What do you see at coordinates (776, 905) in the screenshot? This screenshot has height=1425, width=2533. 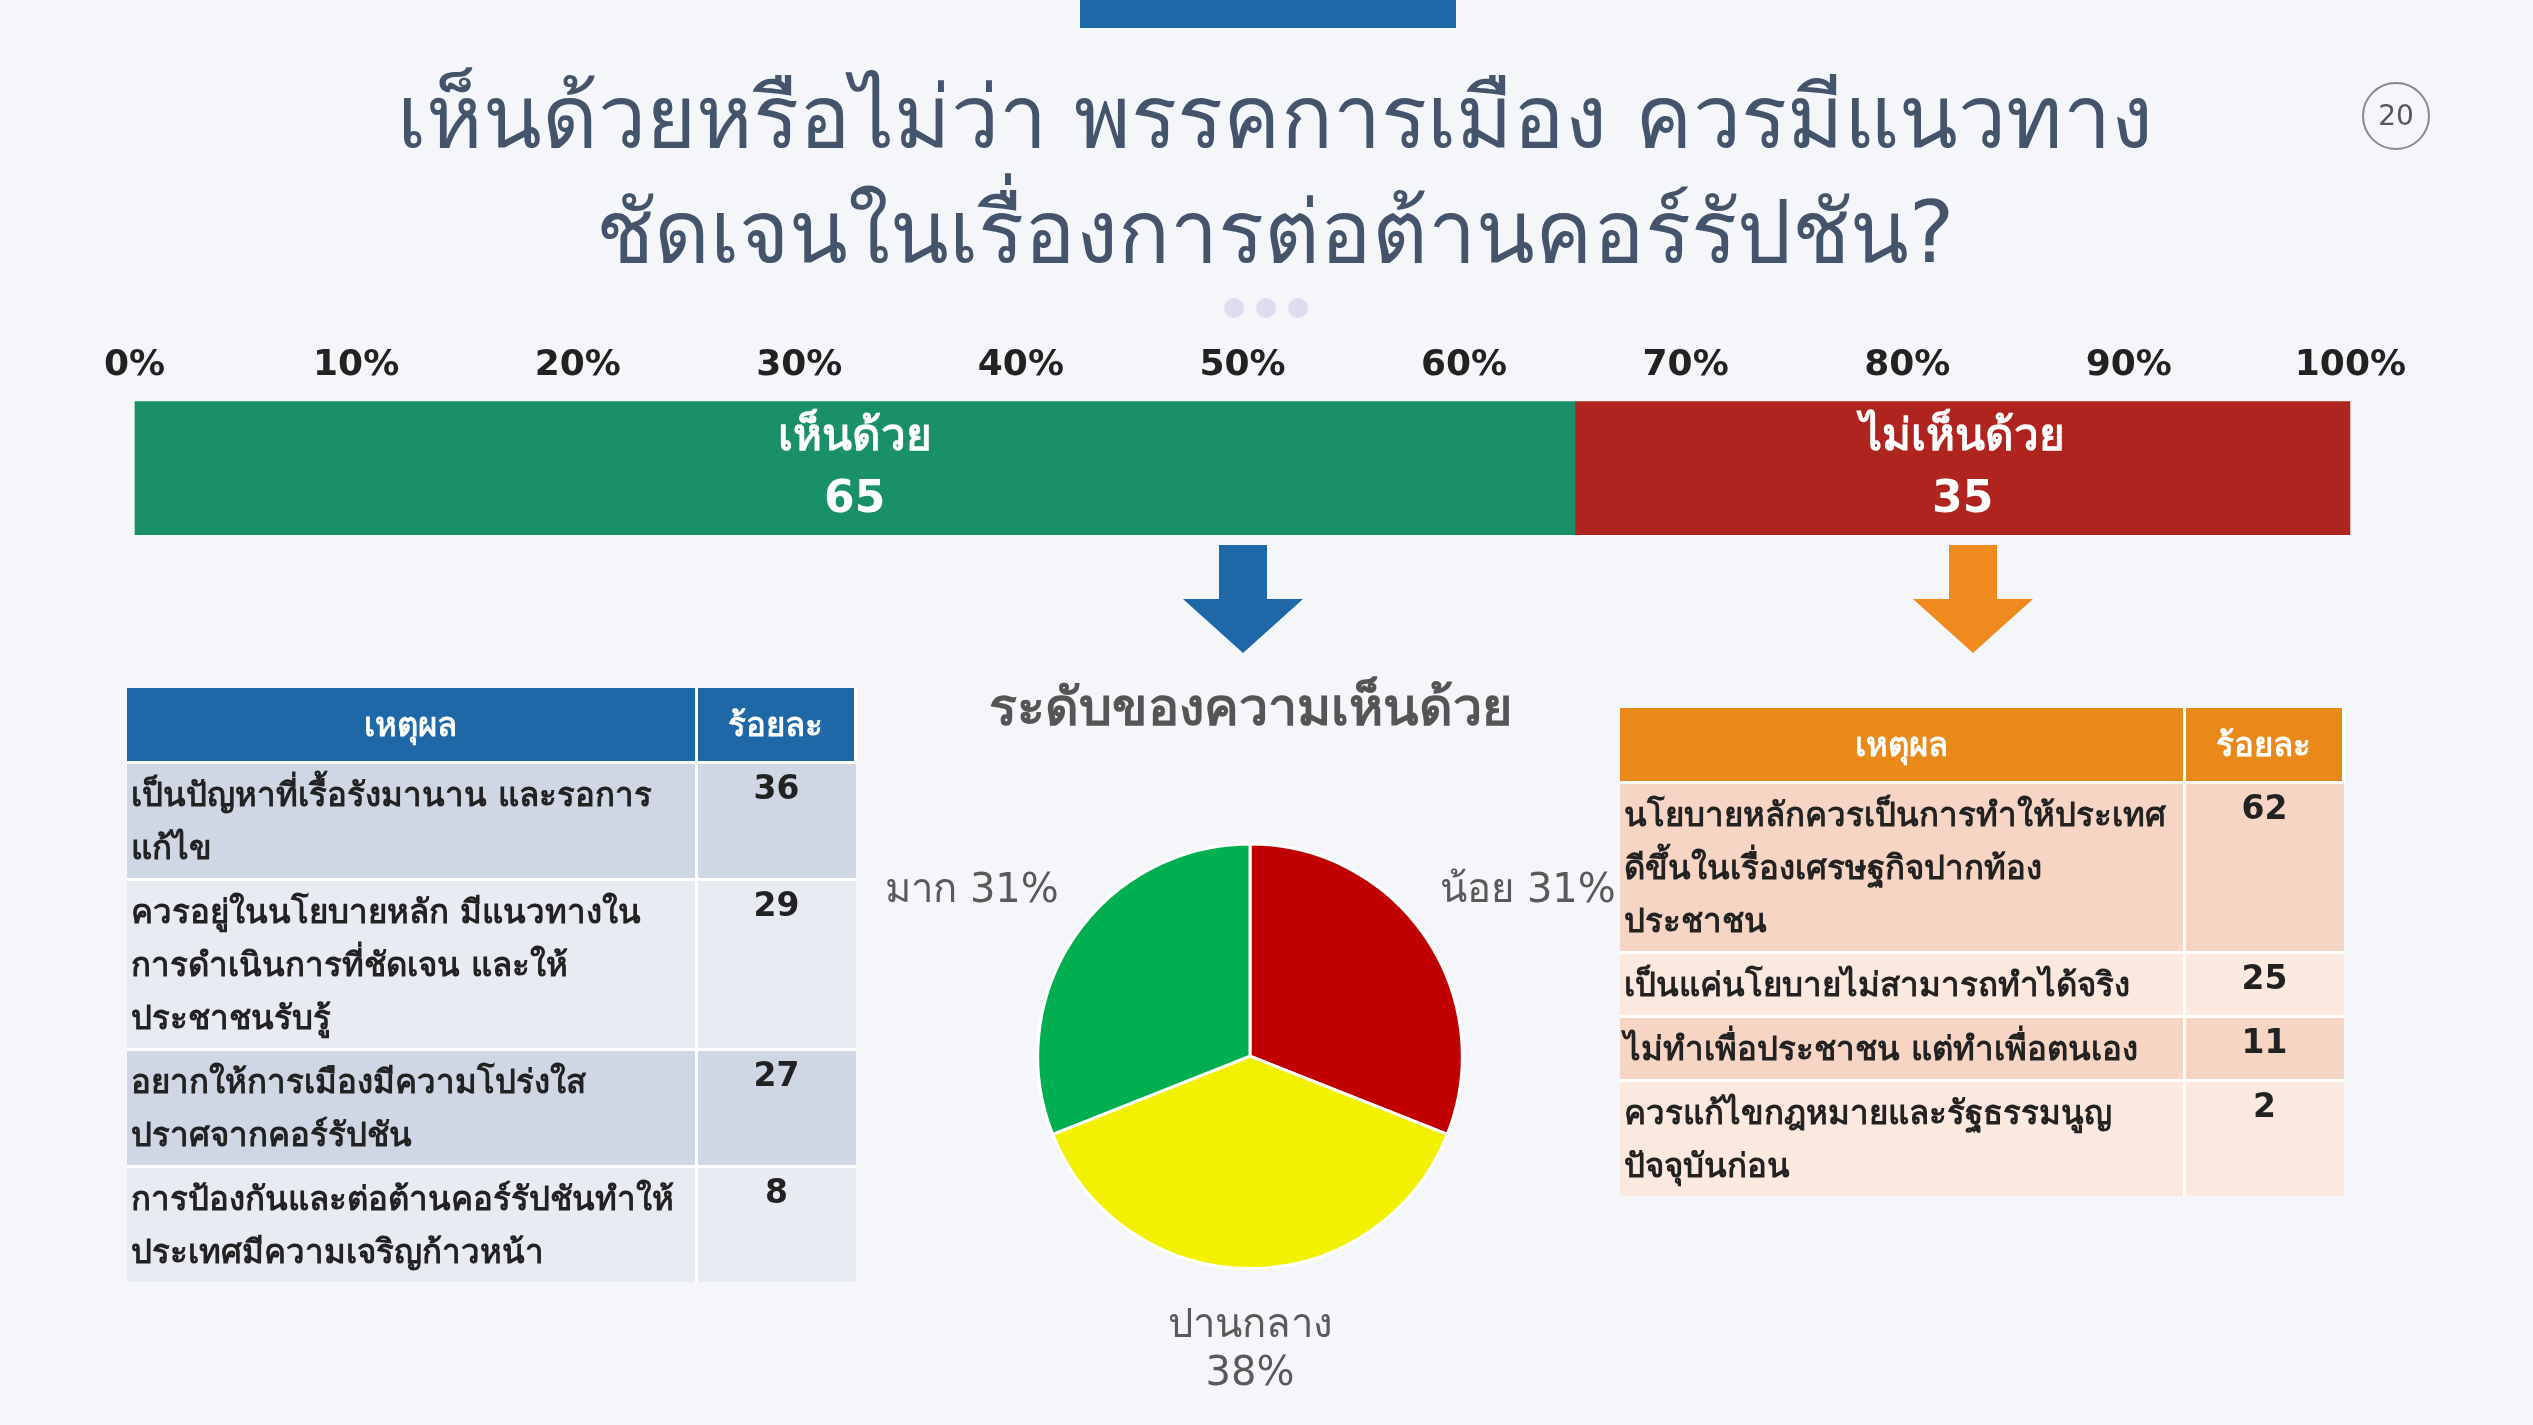 I see `data-label: 29` at bounding box center [776, 905].